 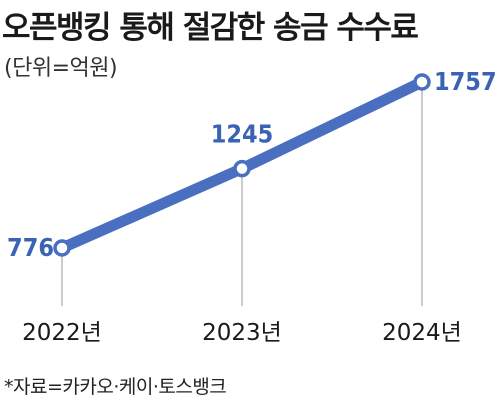 What do you see at coordinates (242, 333) in the screenshot?
I see `x-tick-label-1: 2023년` at bounding box center [242, 333].